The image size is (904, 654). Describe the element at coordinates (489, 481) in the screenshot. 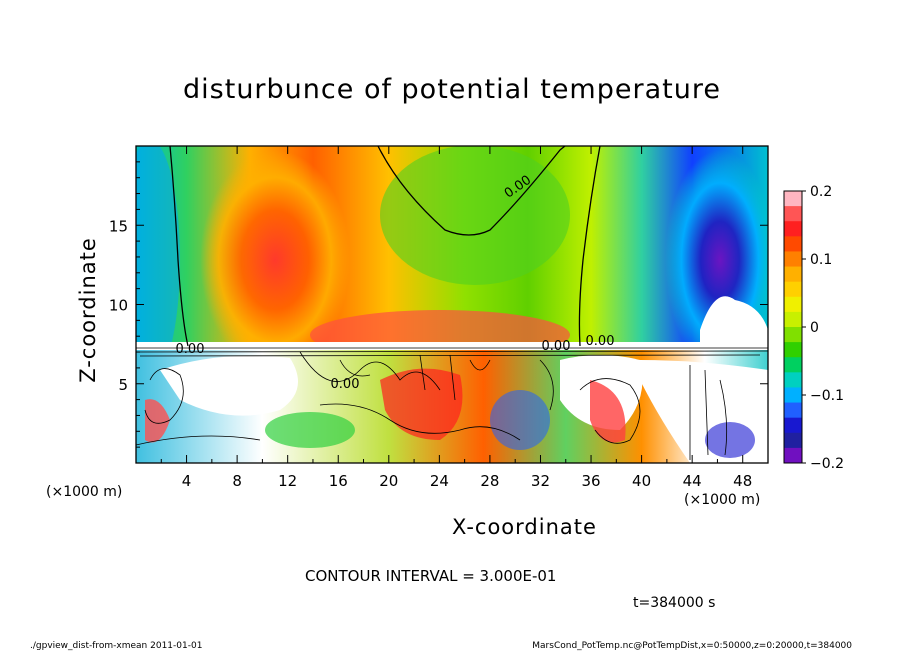

I see `x-tick-label: 28` at that location.